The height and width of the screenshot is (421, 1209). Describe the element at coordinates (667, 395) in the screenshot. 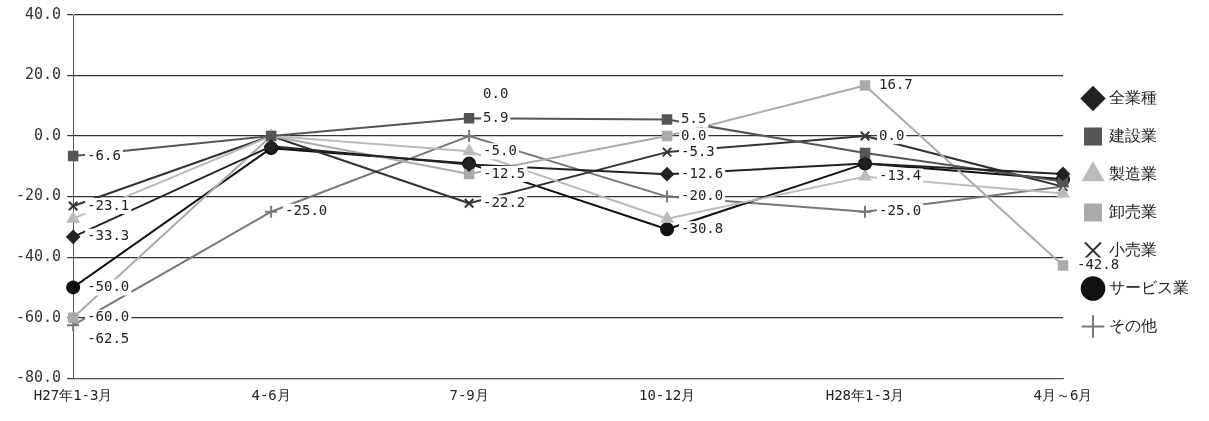

I see `x-tick-label: 10-12月` at that location.